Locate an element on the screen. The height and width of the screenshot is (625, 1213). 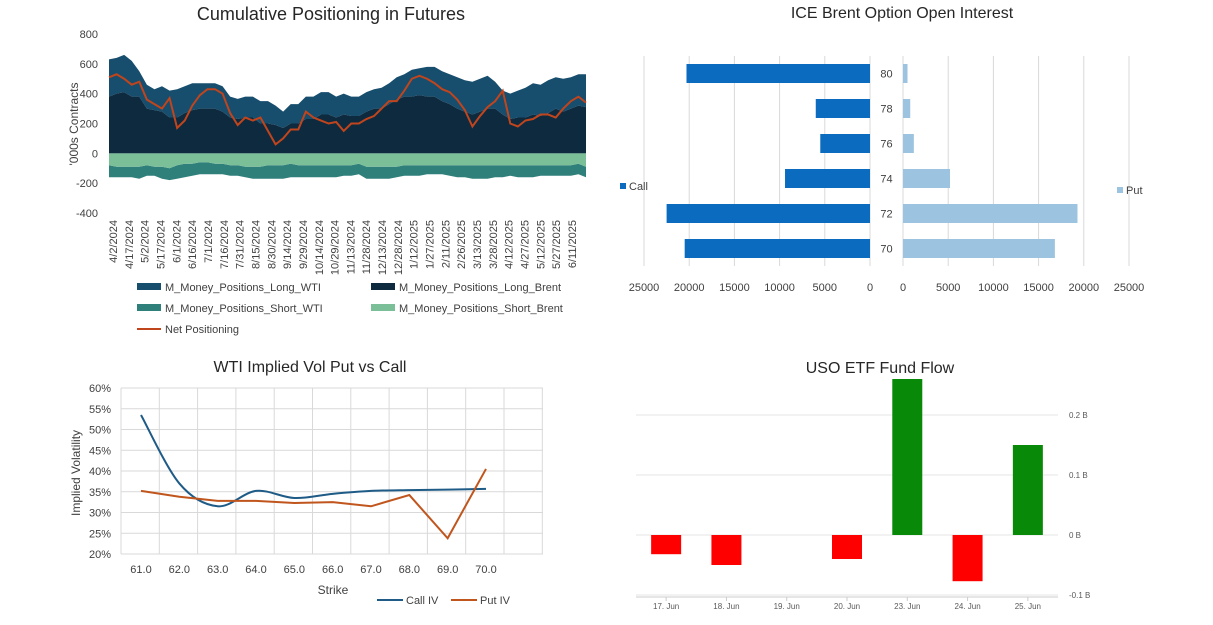
x-tick-label: 2/26/2025 is located at coordinates (462, 244).